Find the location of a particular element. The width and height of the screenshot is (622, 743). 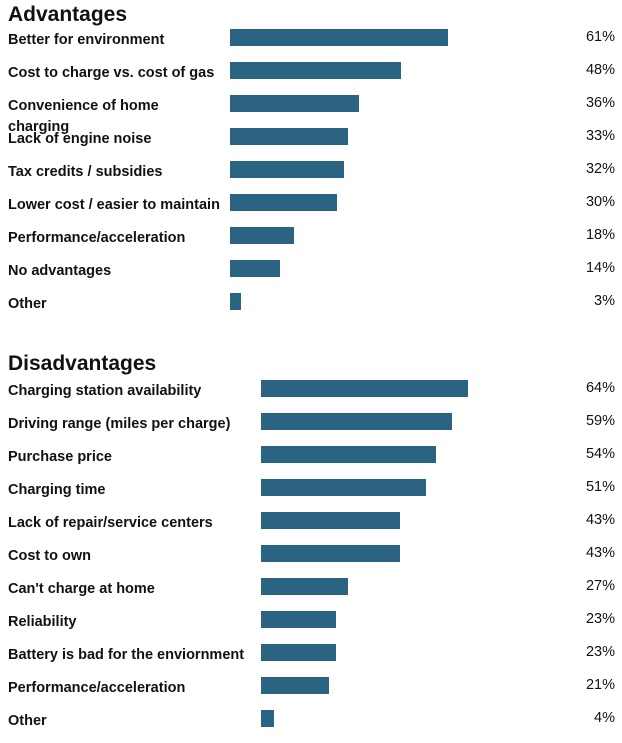

dis-row: Other 4% is located at coordinates (311, 726).